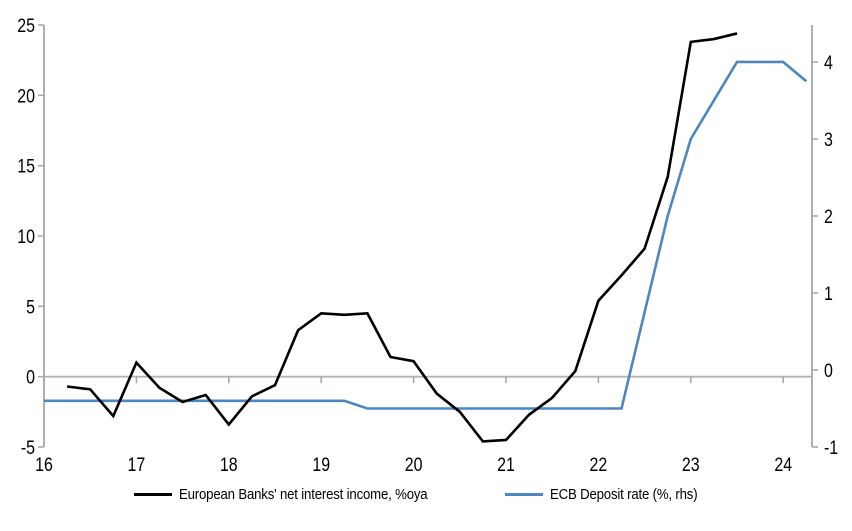 The height and width of the screenshot is (531, 852). I want to click on left-axis-tick-label: 5, so click(30, 307).